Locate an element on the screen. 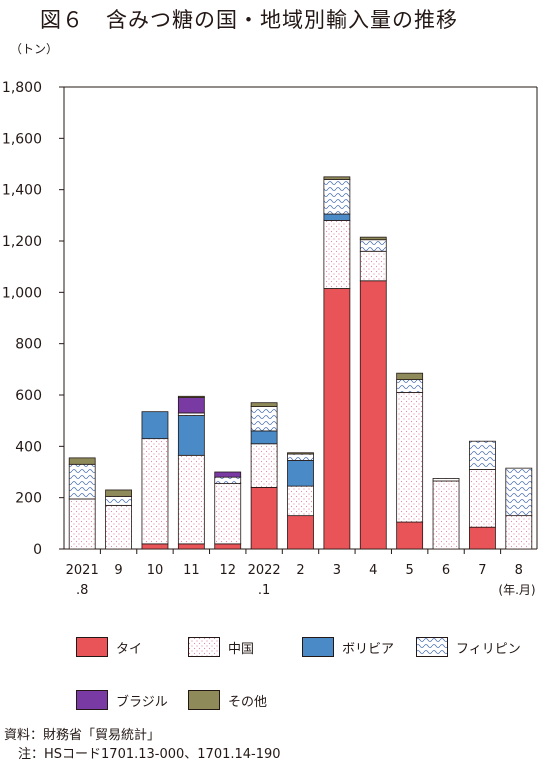 This screenshot has width=541, height=766. x-tick-label: 2 is located at coordinates (300, 570).